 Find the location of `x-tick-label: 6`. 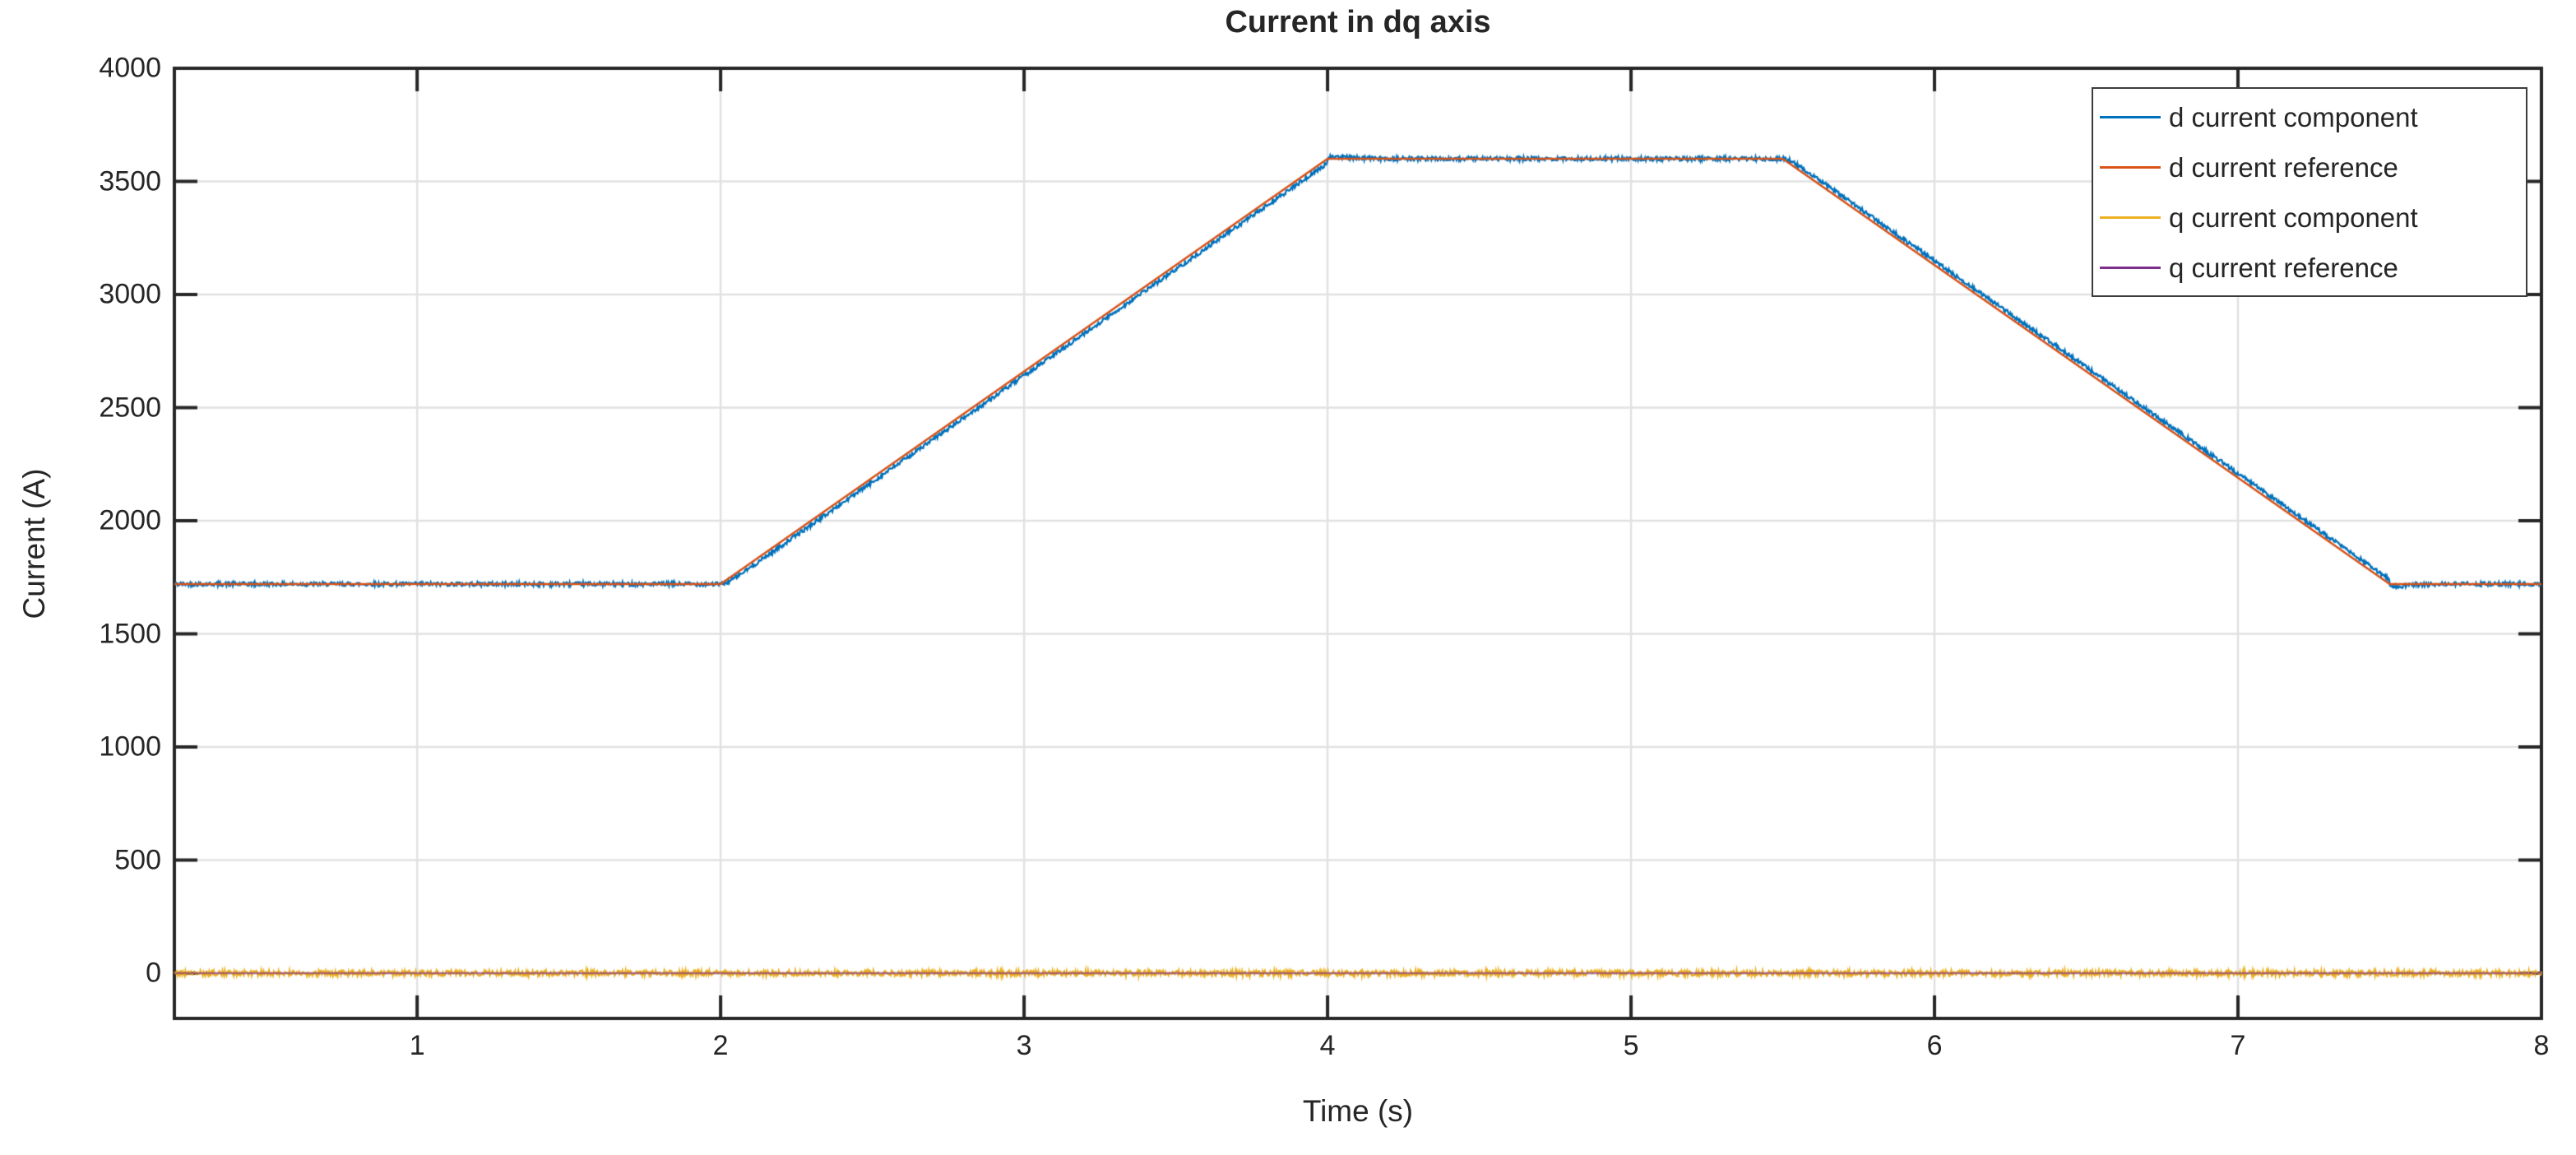

x-tick-label: 6 is located at coordinates (1935, 1045).